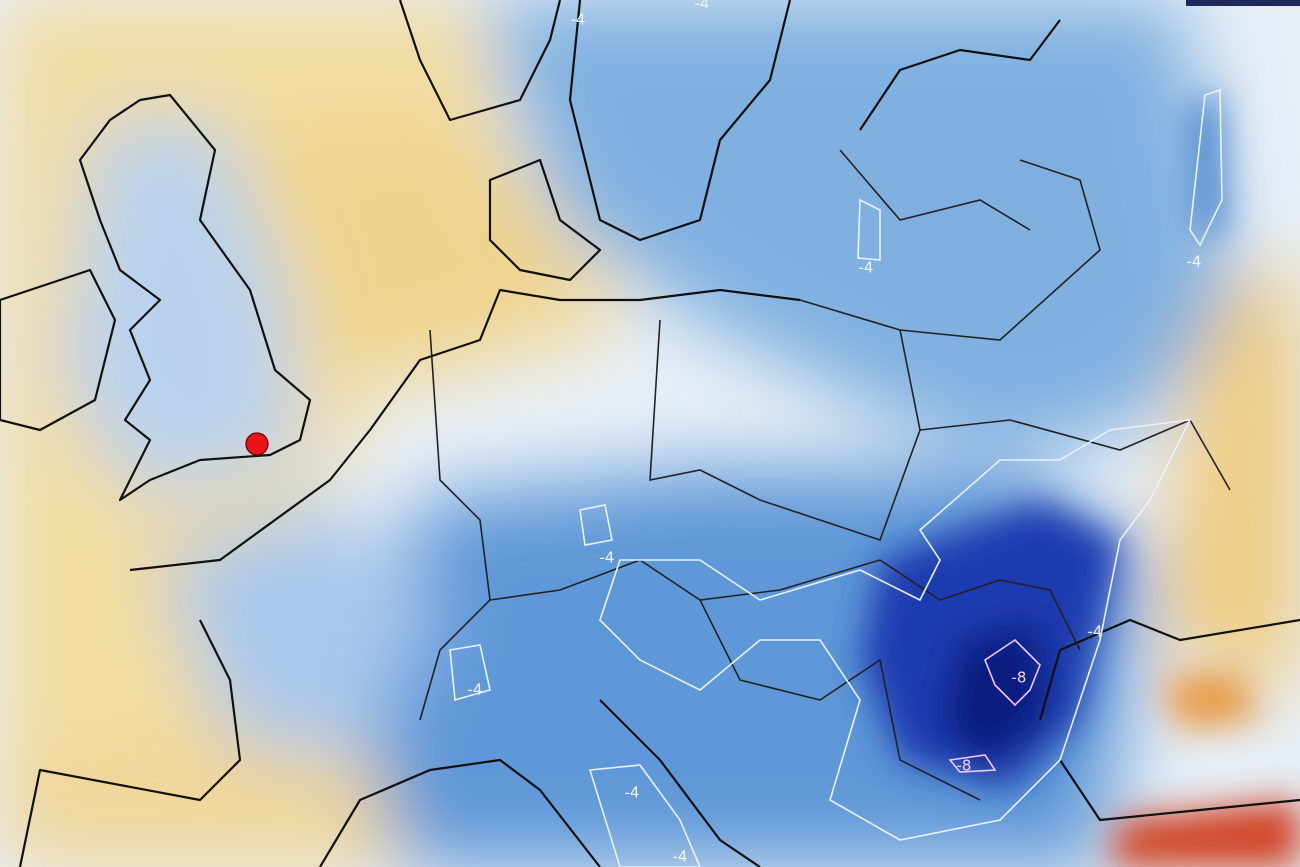 Image resolution: width=1300 pixels, height=867 pixels. What do you see at coordinates (260, 793) in the screenshot?
I see `warm-iberia` at bounding box center [260, 793].